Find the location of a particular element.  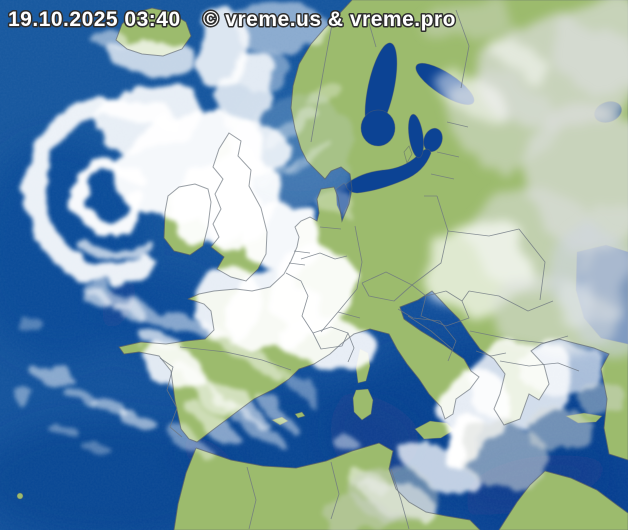

island-menorca is located at coordinates (300, 415).